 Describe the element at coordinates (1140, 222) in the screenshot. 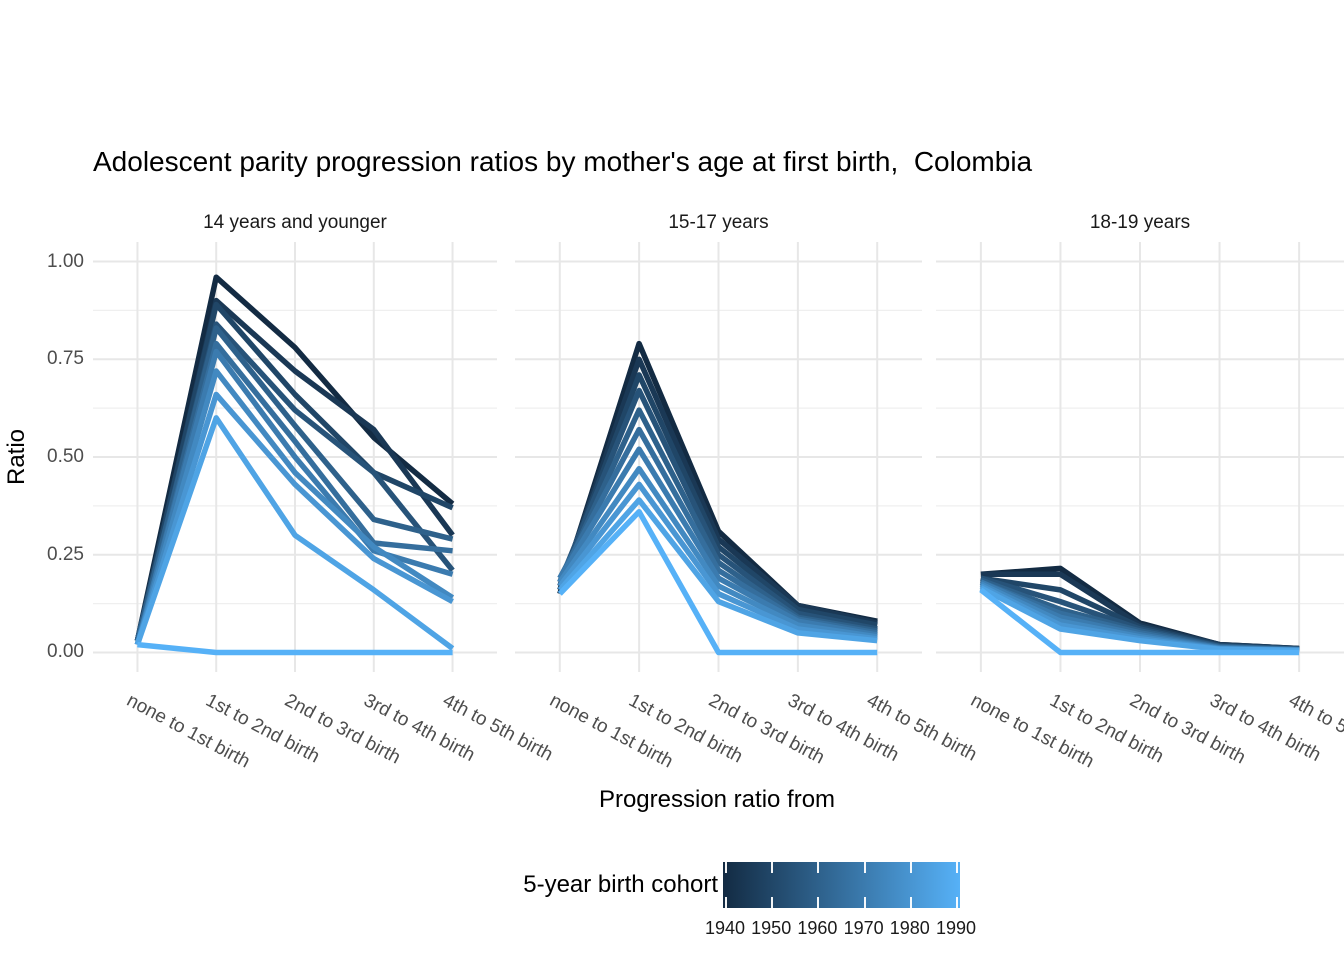

I see `facet-strip-label: 18-19 years` at that location.